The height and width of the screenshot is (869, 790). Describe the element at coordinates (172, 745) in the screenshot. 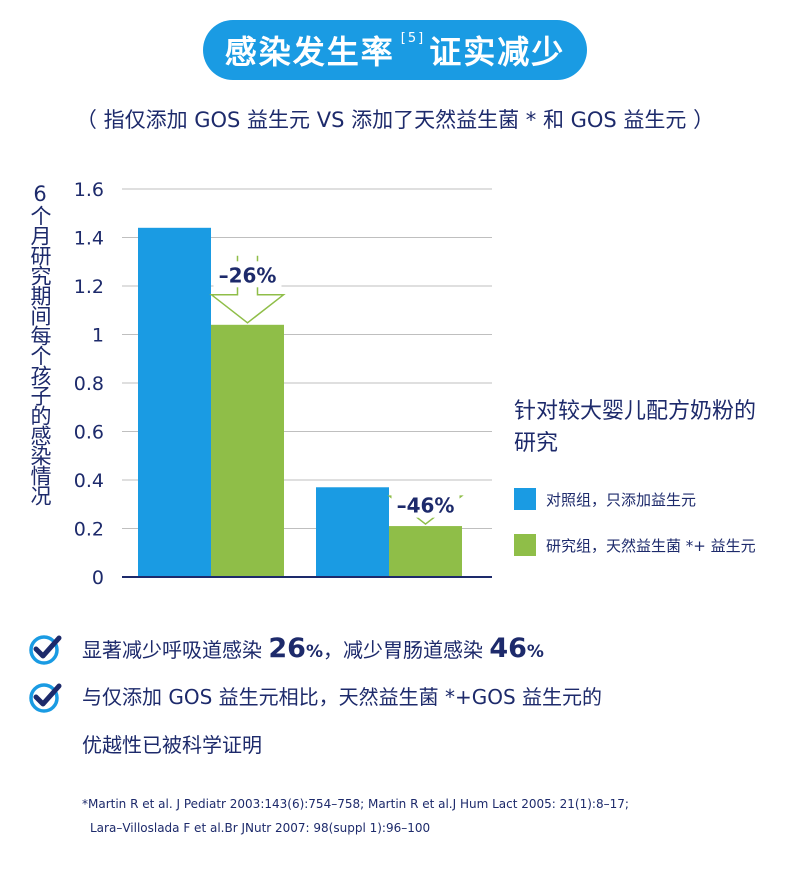

I see `bullet-2-line-2: 优越性已被科学证明` at that location.